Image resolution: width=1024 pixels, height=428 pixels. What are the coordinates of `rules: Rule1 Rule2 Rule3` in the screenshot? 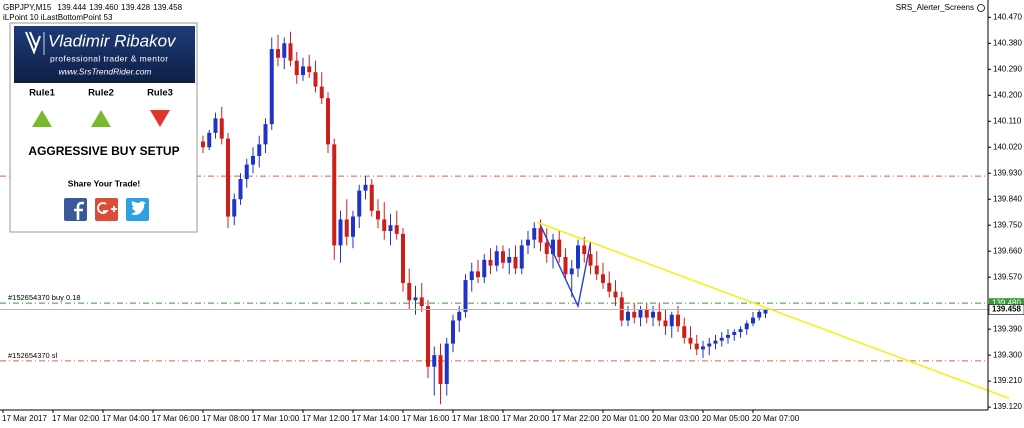 It's located at (101, 107).